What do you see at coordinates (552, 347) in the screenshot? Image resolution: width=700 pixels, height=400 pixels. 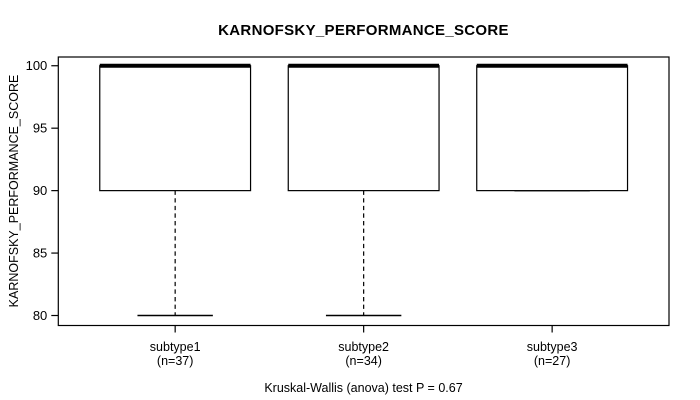 I see `category-name: subtype3` at bounding box center [552, 347].